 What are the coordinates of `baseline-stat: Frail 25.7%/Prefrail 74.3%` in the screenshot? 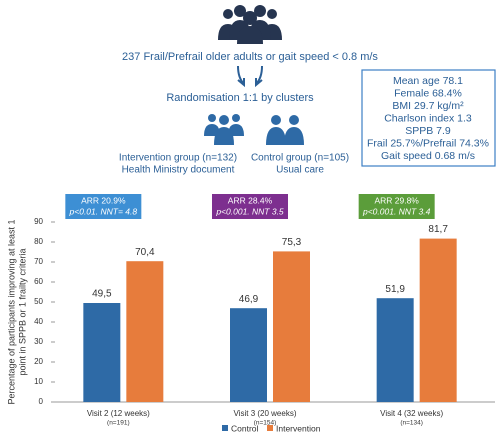 It's located at (428, 143).